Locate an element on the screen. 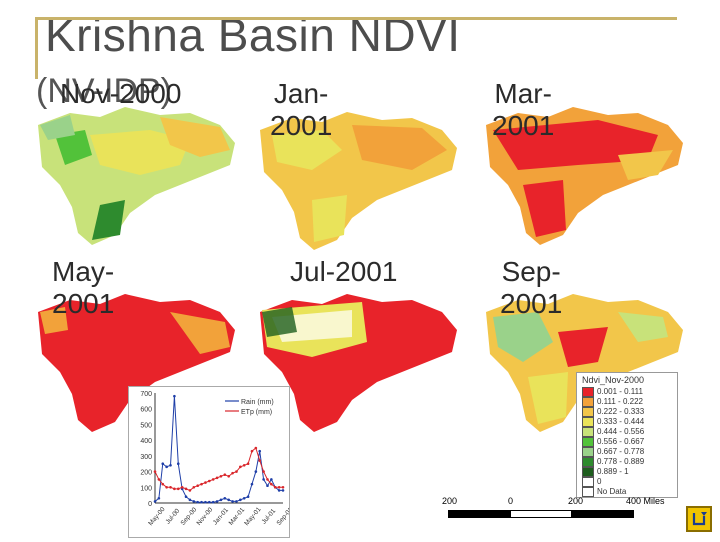 The height and width of the screenshot is (542, 720). legend-label: 0.001 - 0.111 is located at coordinates (620, 392).